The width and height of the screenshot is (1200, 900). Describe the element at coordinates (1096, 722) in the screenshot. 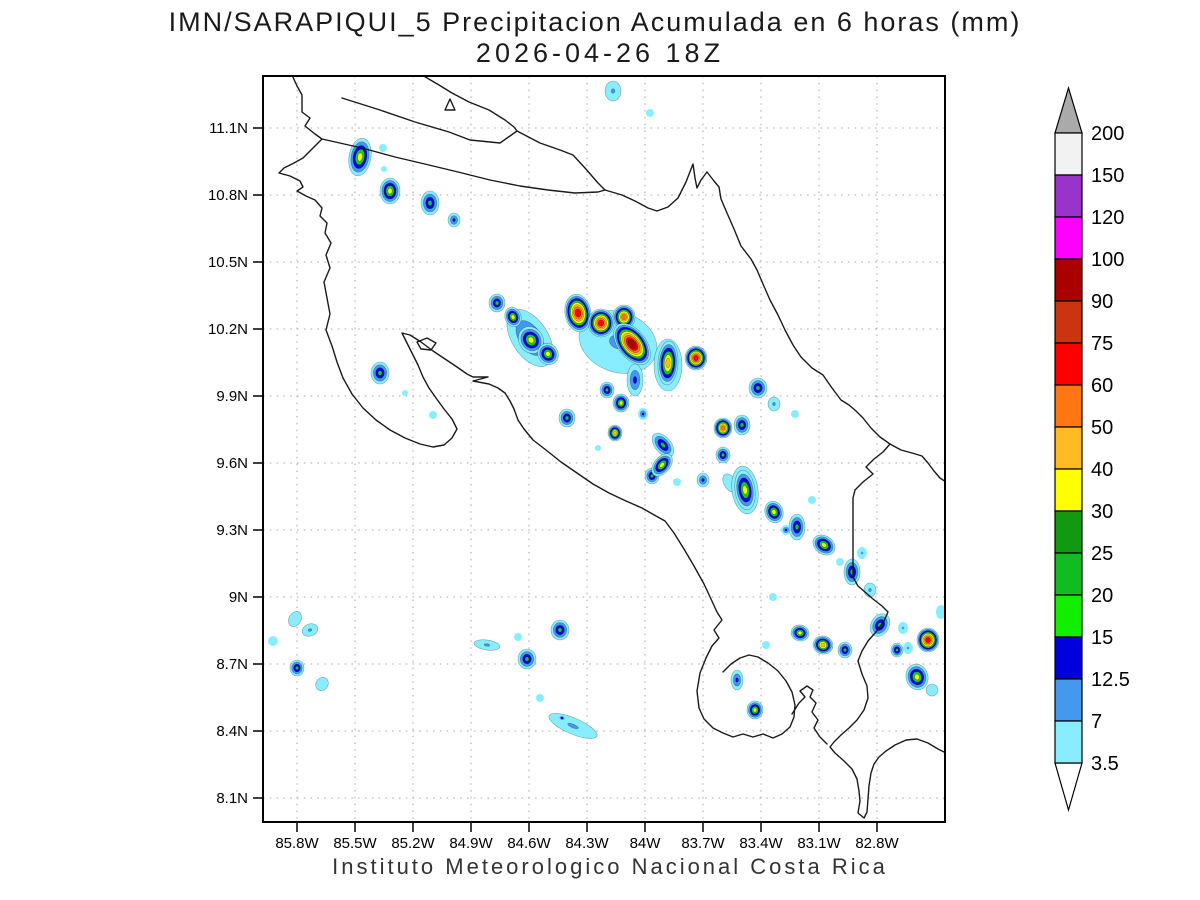

I see `colorbar-tick-label: 7` at that location.